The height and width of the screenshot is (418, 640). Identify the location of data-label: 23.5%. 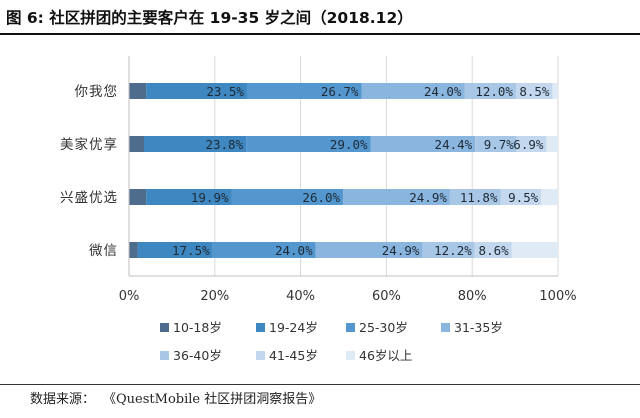
(225, 91).